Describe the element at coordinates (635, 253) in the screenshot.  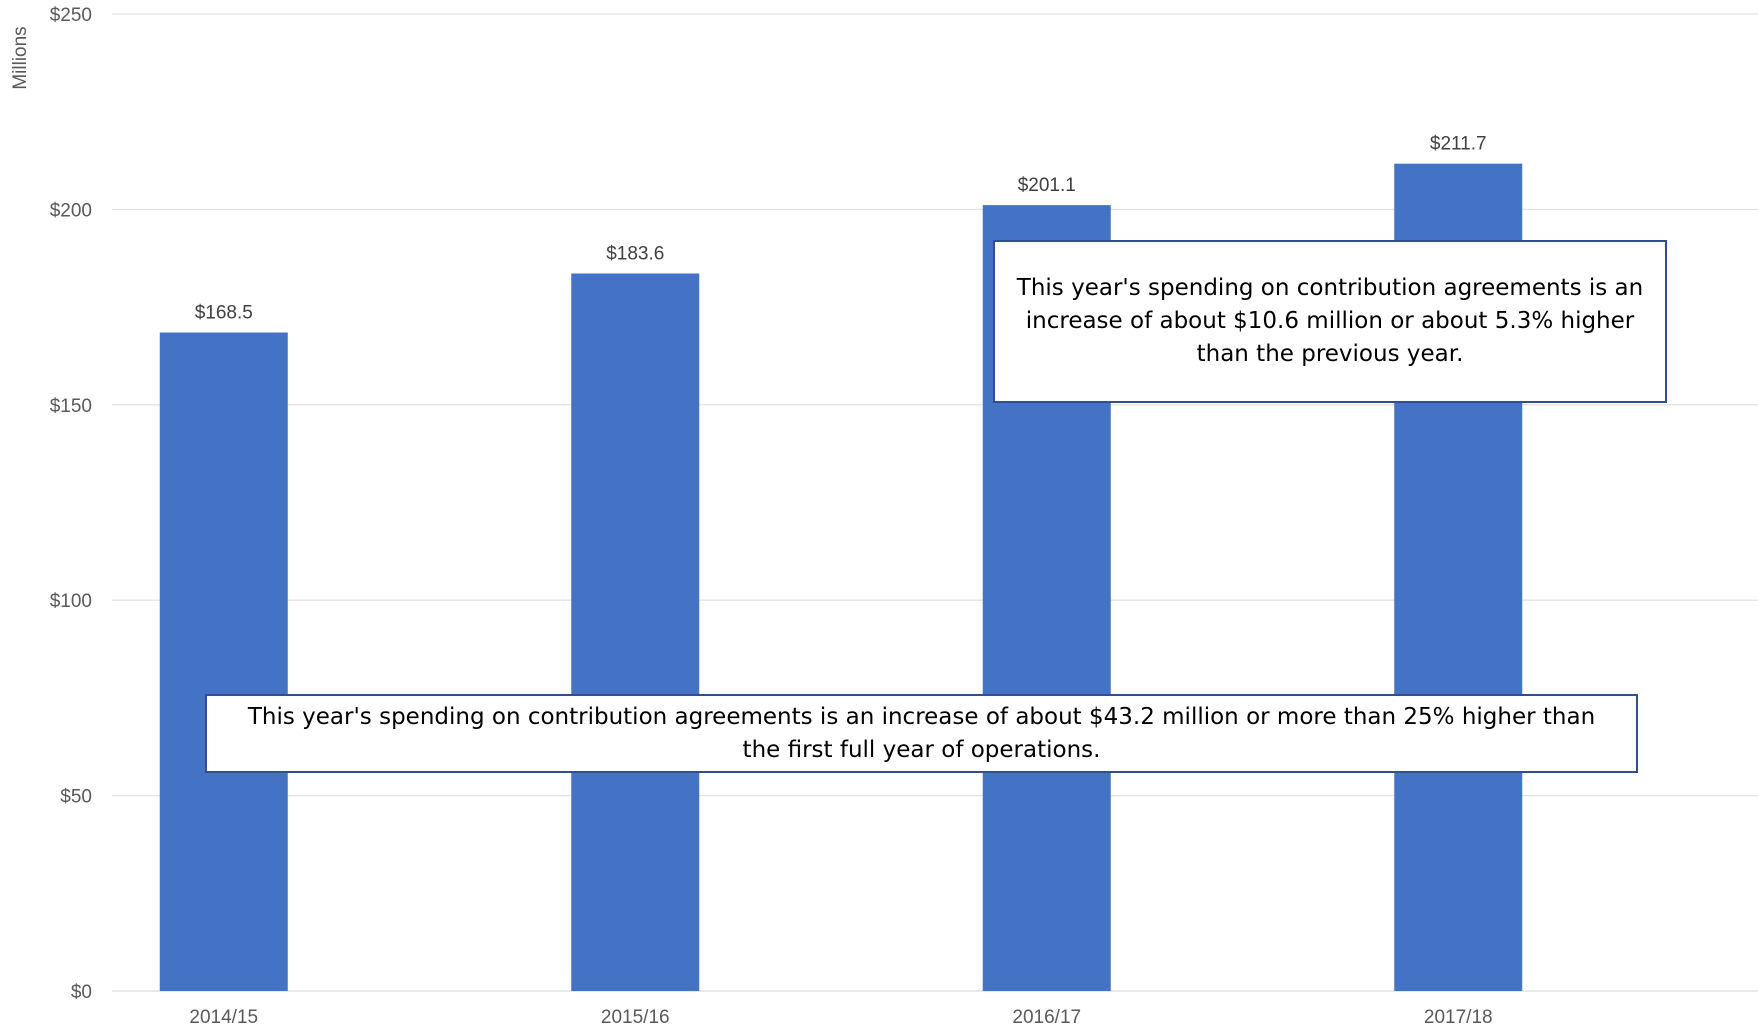
I see `data-label: $183.6` at that location.